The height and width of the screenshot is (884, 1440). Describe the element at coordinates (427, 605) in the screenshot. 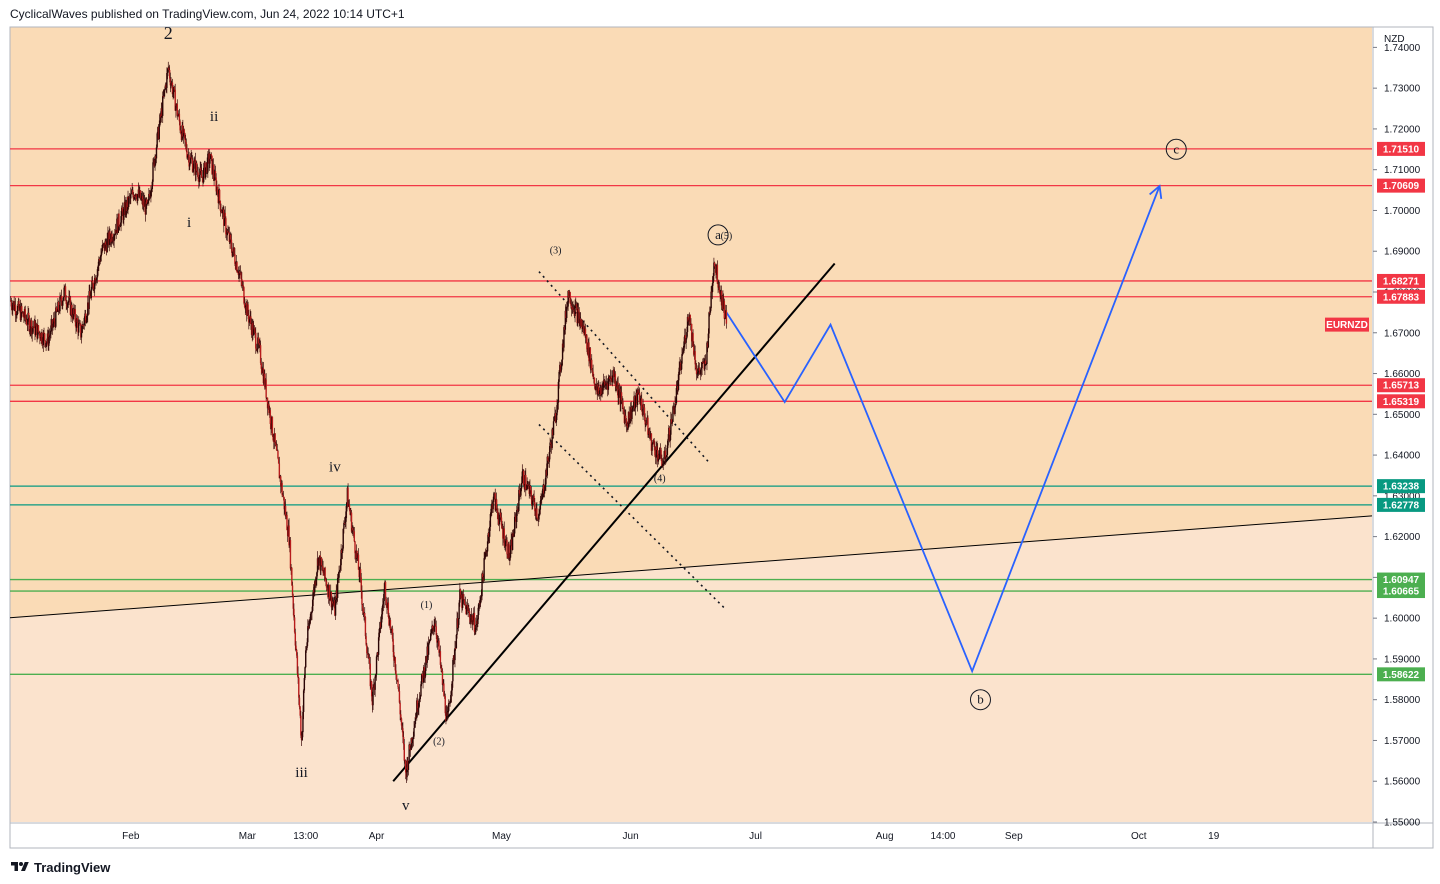

I see `wave-label: (1)` at that location.